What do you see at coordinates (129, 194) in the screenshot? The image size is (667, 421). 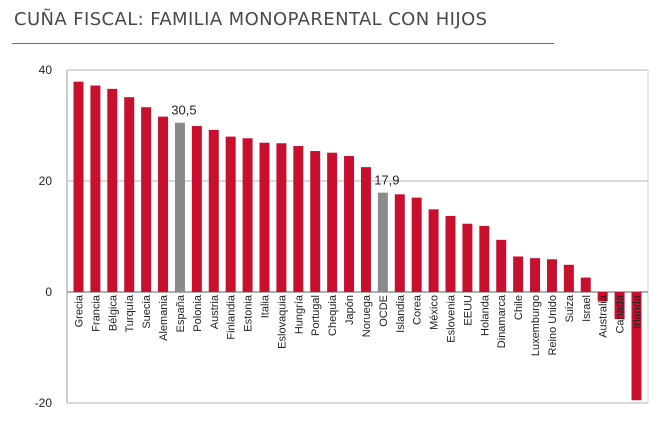 I see `bar-turquía` at bounding box center [129, 194].